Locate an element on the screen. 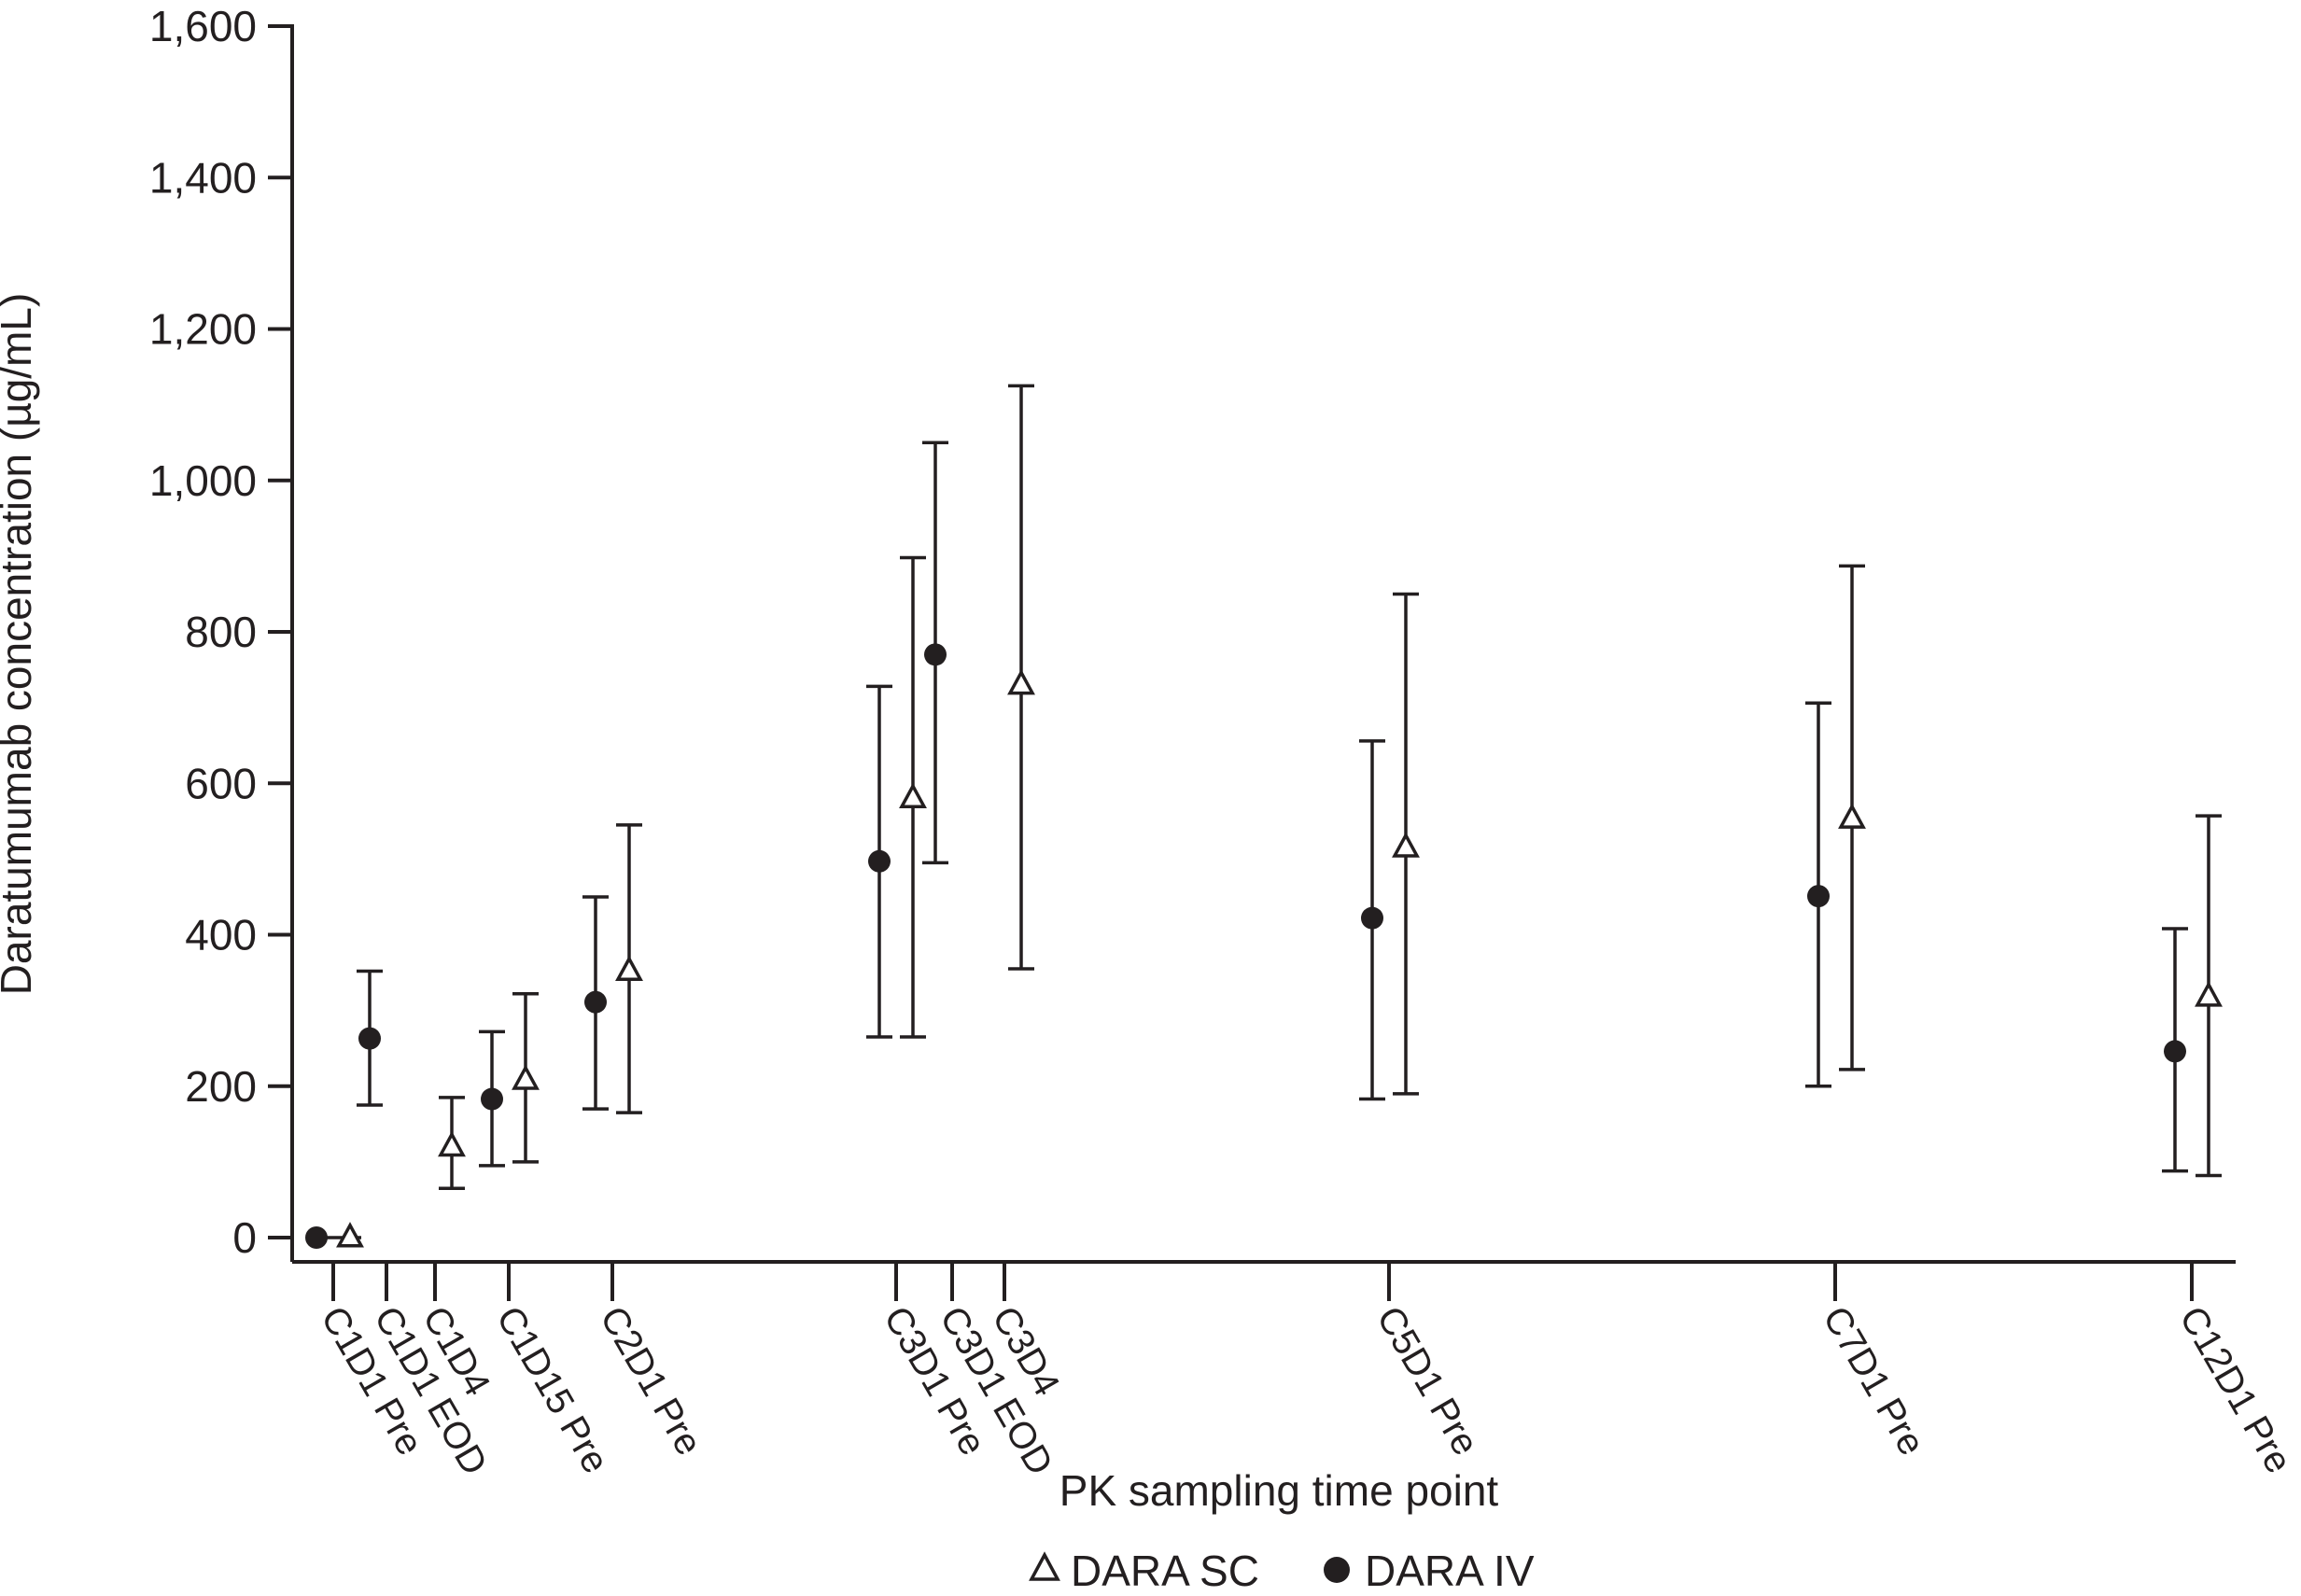 This screenshot has width=2301, height=1596. y-axis-ticks: 0 200 400 600 800 1,000 1,200 1,400 1,600 is located at coordinates (220, 632).